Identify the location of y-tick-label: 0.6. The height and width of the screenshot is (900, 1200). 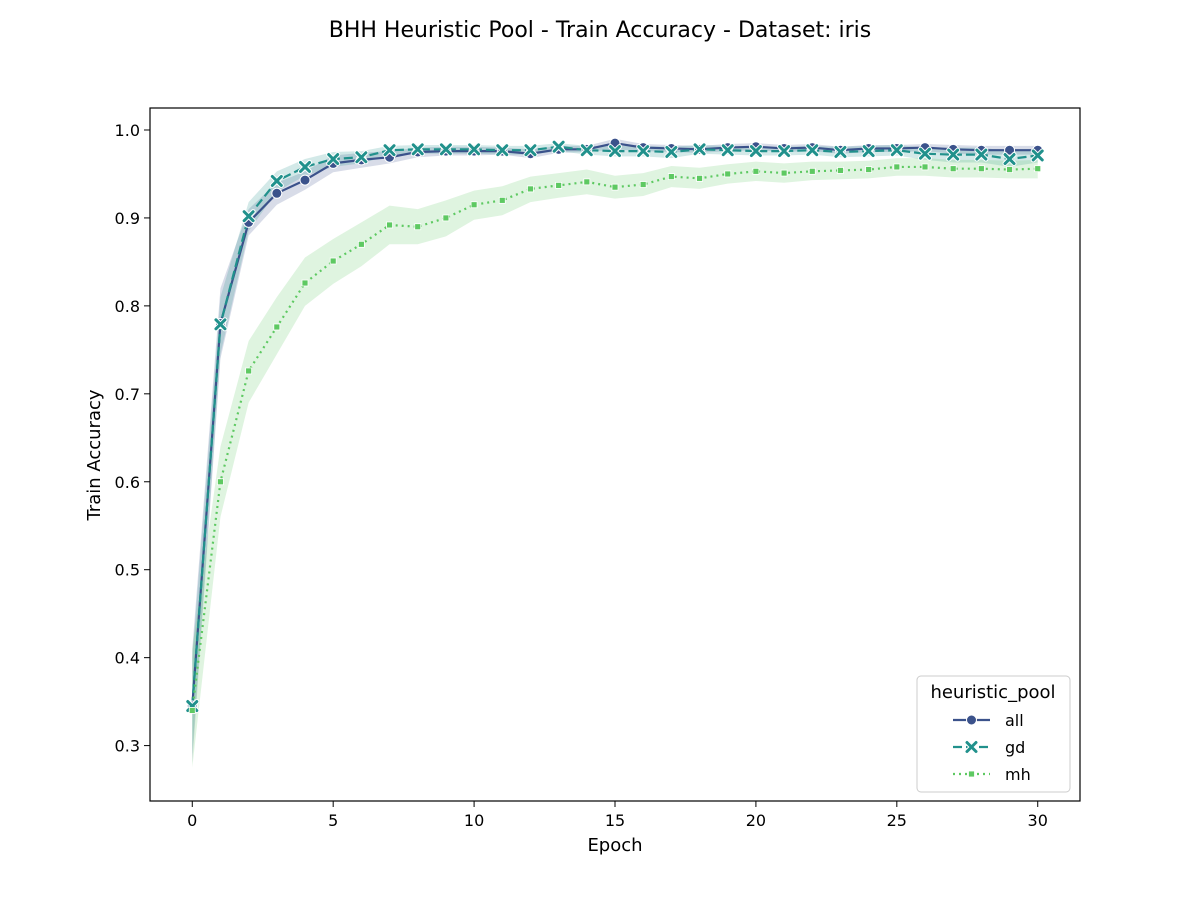
(127, 482).